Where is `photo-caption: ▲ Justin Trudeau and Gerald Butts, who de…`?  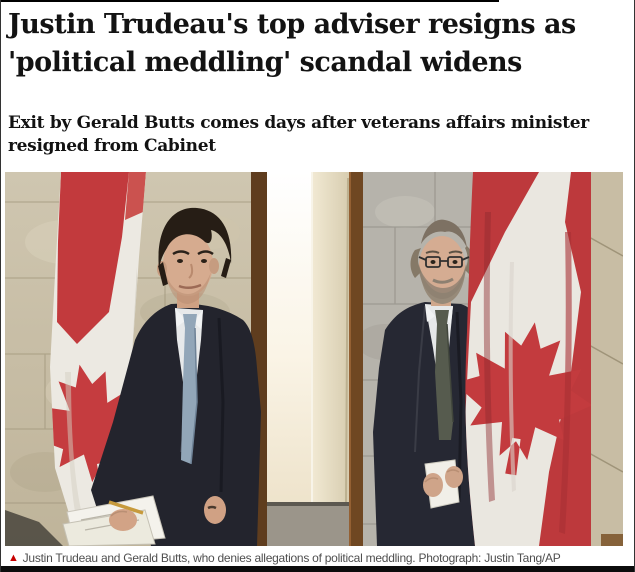 photo-caption: ▲ Justin Trudeau and Gerald Butts, who de… is located at coordinates (315, 558).